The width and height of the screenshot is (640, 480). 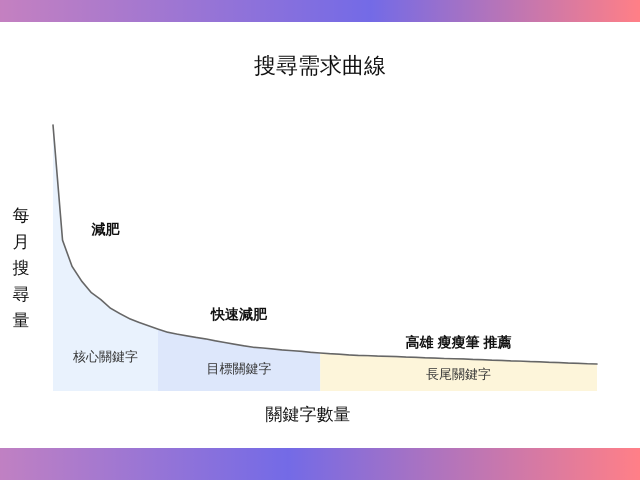 I want to click on chart-title: 搜尋需求曲線, so click(x=320, y=65).